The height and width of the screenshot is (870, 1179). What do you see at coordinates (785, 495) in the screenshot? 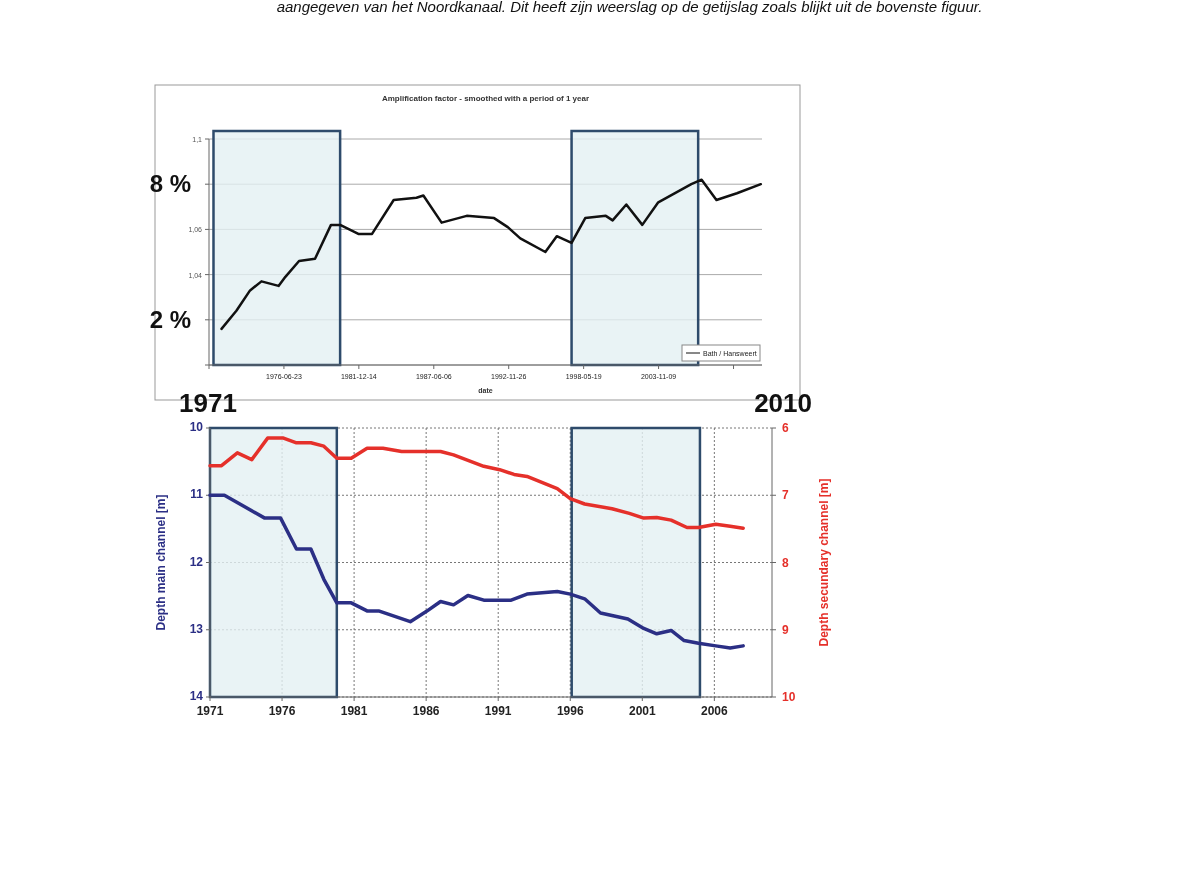
I see `y2-tick-label: 7` at bounding box center [785, 495].